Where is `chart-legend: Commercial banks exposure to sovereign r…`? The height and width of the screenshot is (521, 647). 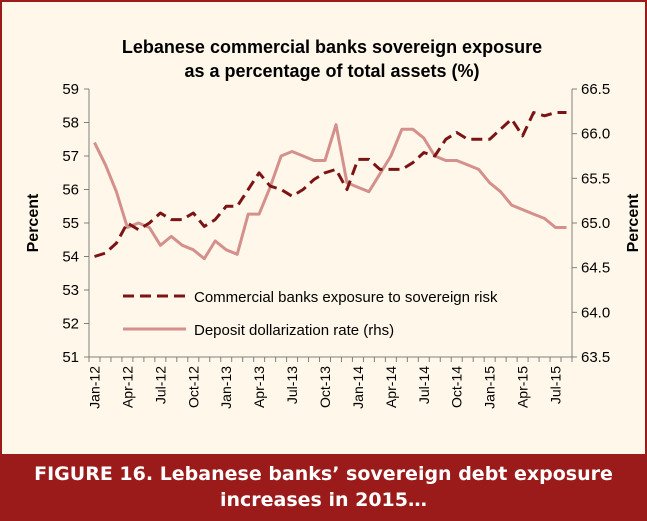
chart-legend: Commercial banks exposure to sovereign r… is located at coordinates (310, 314).